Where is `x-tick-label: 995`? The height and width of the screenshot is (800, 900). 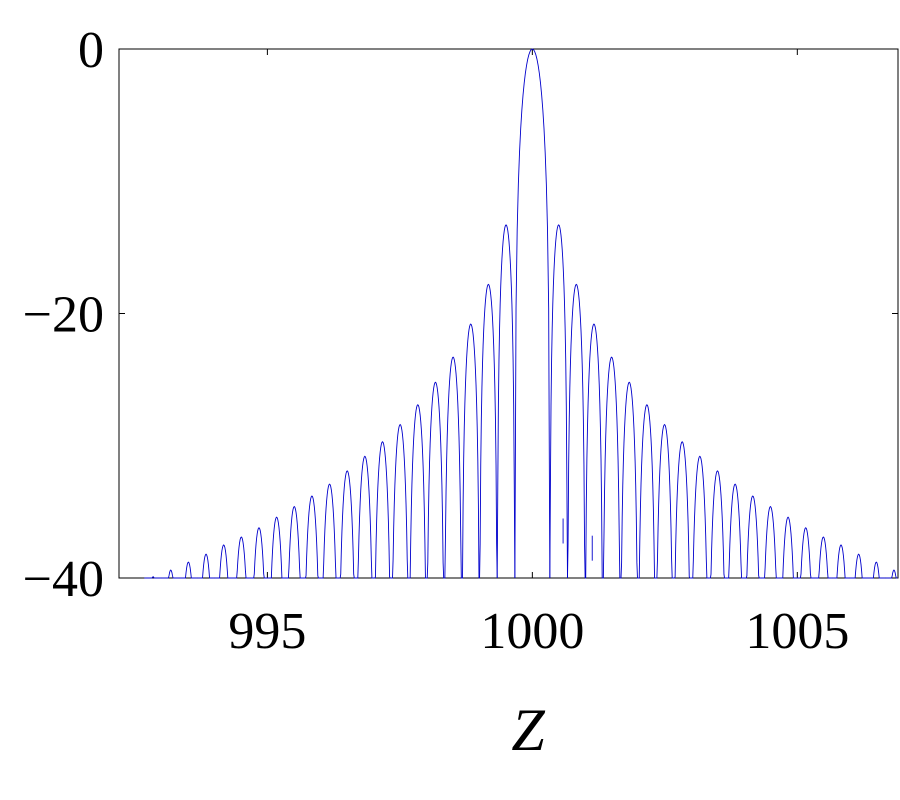
x-tick-label: 995 is located at coordinates (267, 631).